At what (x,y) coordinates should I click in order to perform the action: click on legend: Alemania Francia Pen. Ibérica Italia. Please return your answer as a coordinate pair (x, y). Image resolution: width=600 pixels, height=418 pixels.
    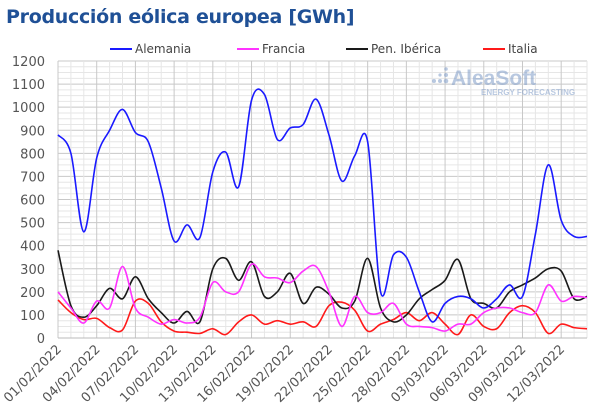
    Looking at the image, I should click on (324, 49).